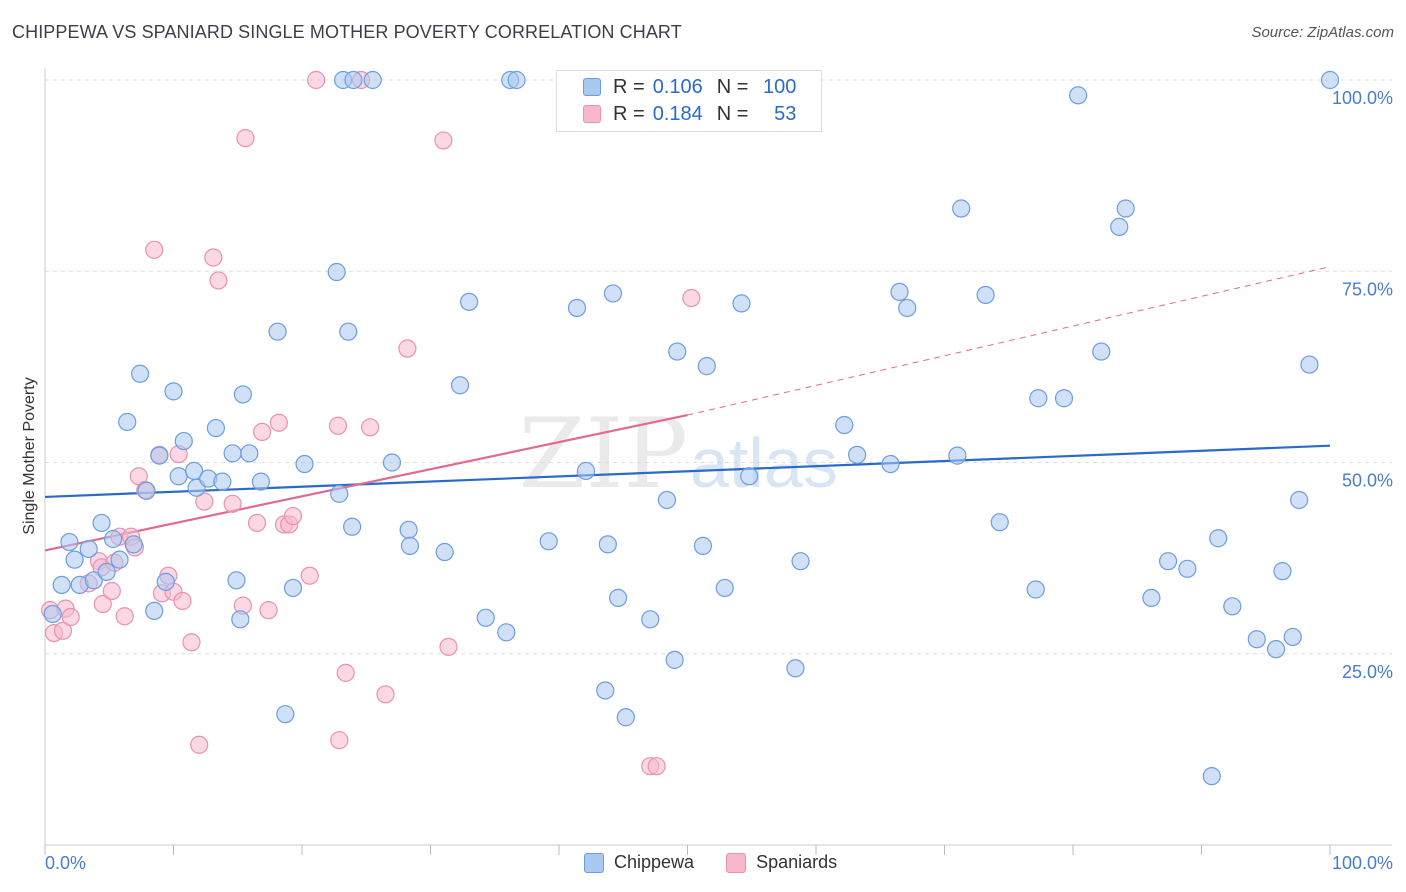 The image size is (1406, 892). What do you see at coordinates (764, 463) in the screenshot?
I see `watermark-suffix: atlas` at bounding box center [764, 463].